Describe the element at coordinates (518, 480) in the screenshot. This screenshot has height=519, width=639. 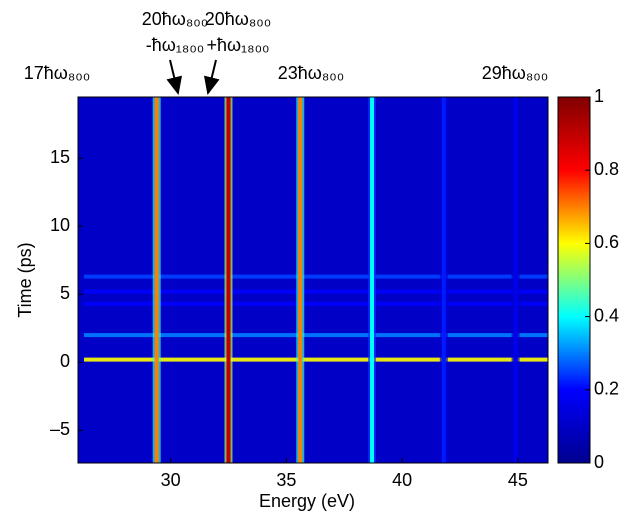
I see `x-tick-label: 45` at that location.